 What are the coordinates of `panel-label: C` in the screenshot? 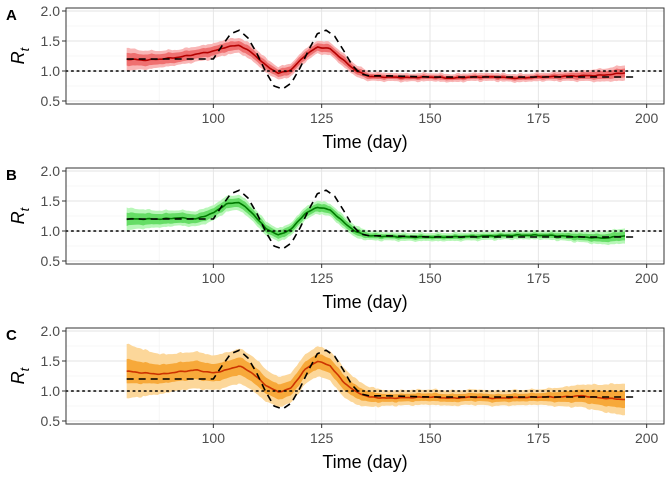 It's located at (11, 335).